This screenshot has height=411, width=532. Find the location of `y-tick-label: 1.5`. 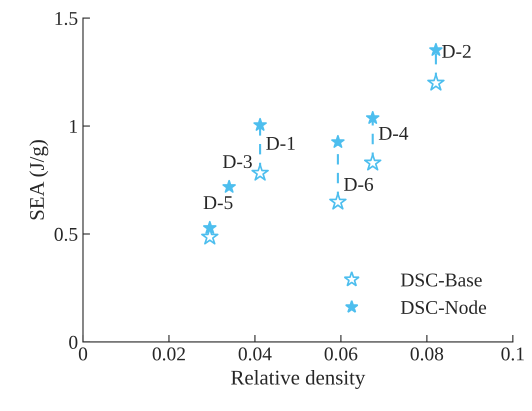

y-tick-label: 1.5 is located at coordinates (67, 19).